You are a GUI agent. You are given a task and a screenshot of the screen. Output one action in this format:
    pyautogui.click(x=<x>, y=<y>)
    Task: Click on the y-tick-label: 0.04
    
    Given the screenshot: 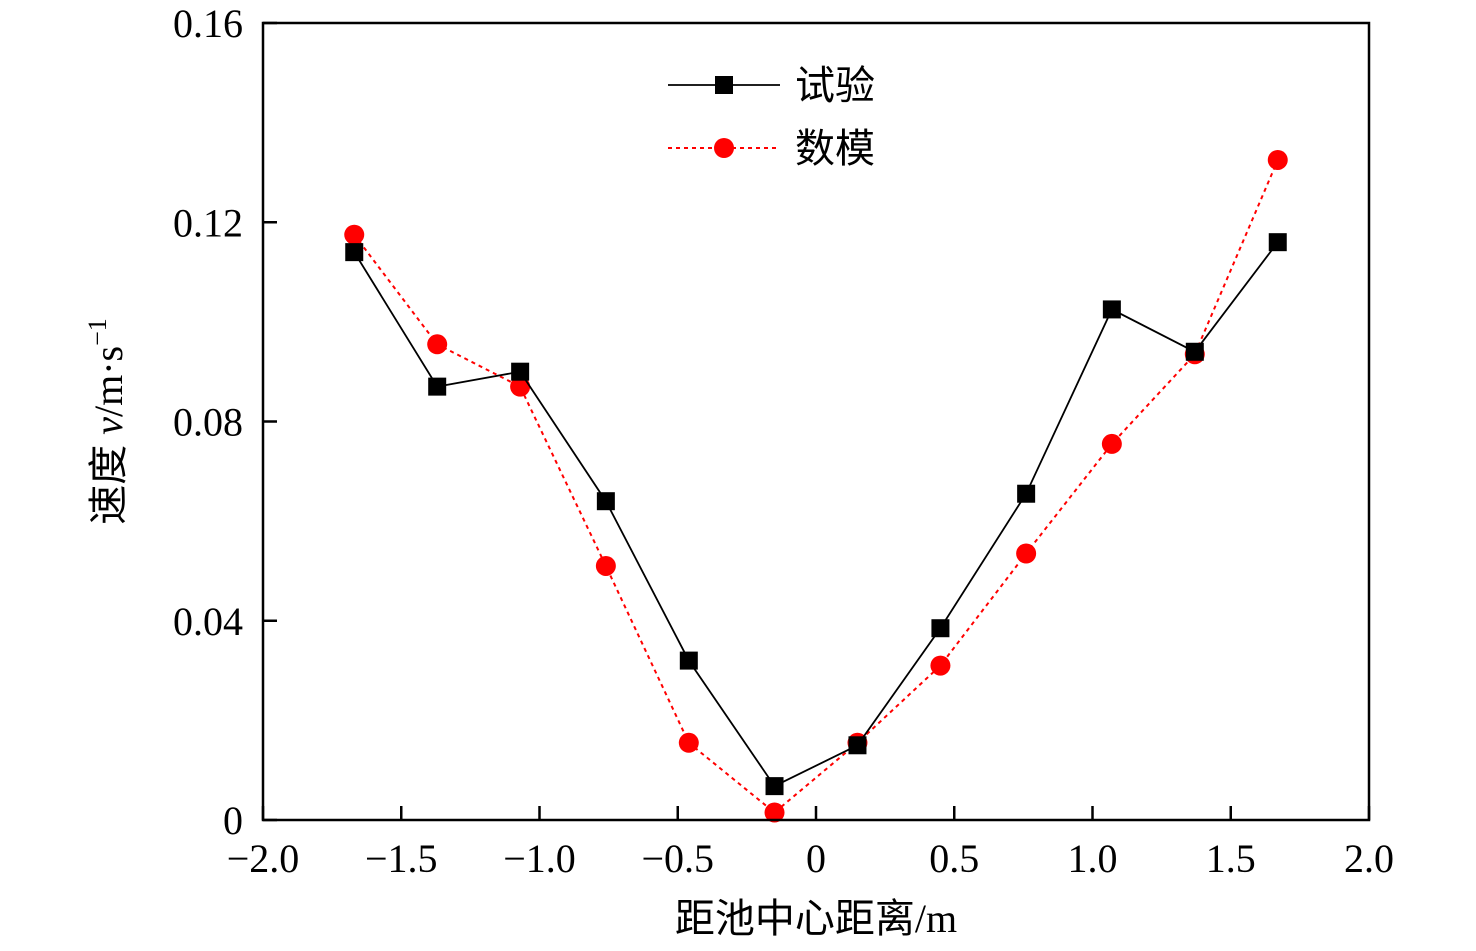 What is the action you would take?
    pyautogui.click(x=208, y=621)
    